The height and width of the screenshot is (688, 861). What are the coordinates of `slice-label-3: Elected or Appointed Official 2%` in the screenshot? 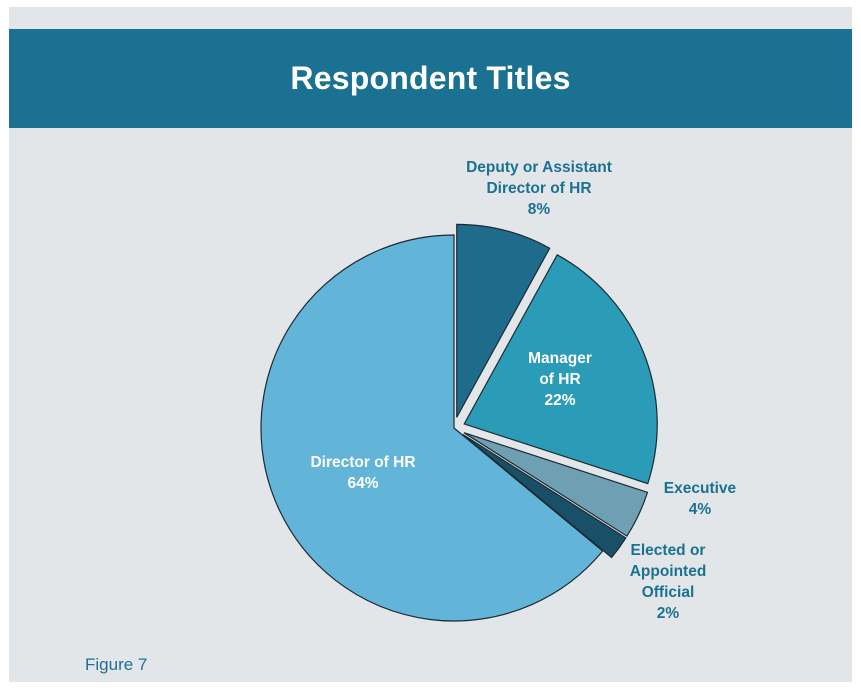 It's located at (668, 582).